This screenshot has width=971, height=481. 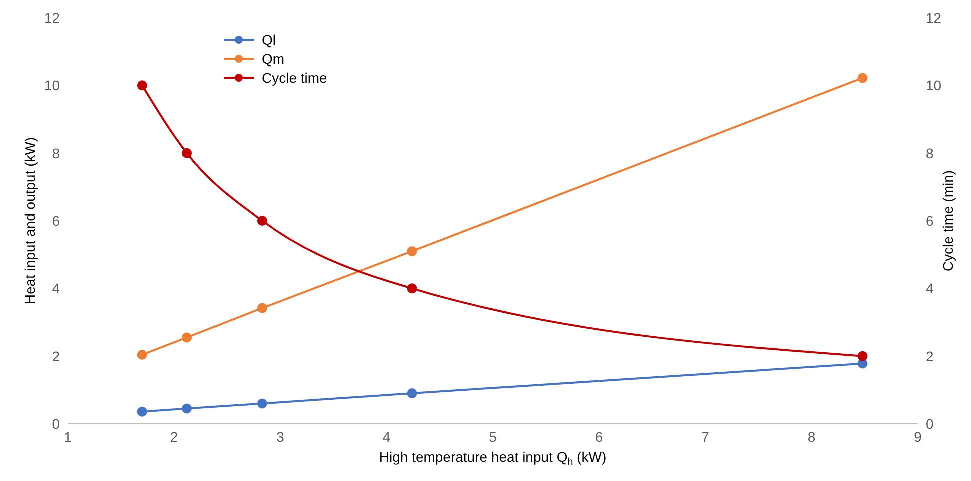 What do you see at coordinates (56, 356) in the screenshot?
I see `y-tick-label: 2` at bounding box center [56, 356].